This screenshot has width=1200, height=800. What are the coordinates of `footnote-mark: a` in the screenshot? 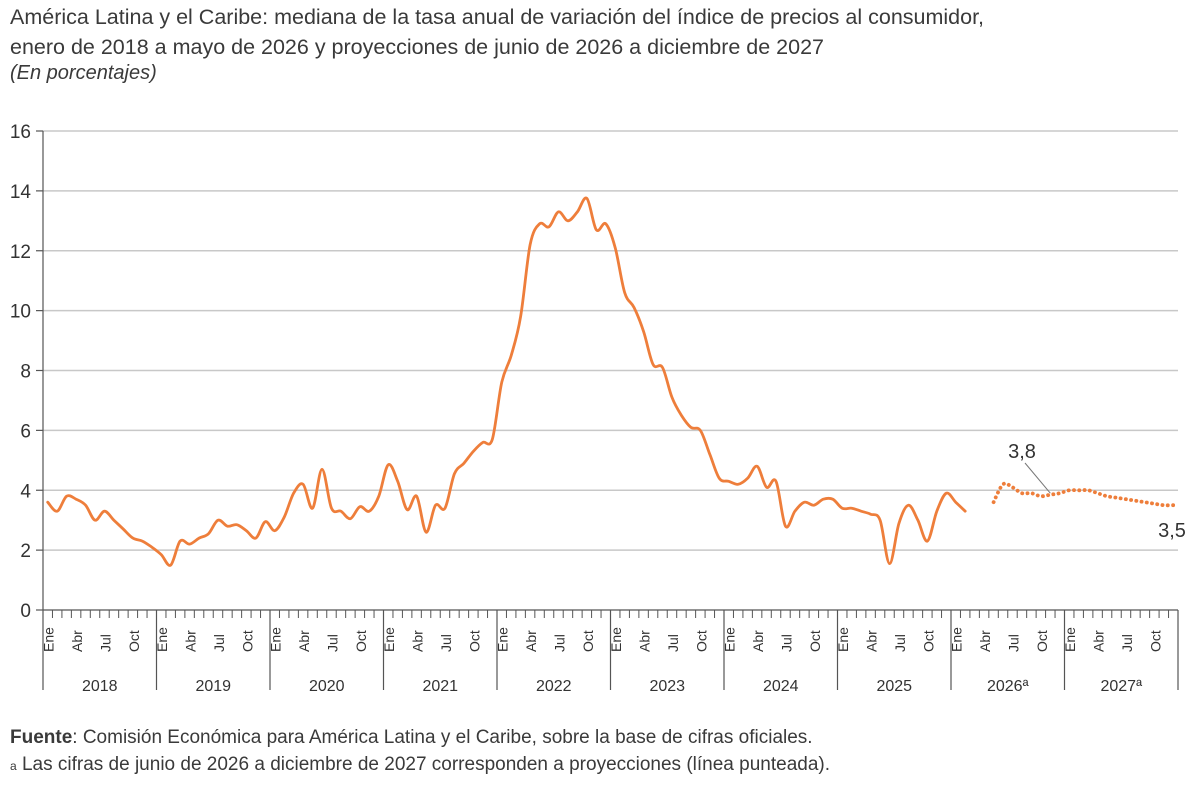 It's located at (13, 766).